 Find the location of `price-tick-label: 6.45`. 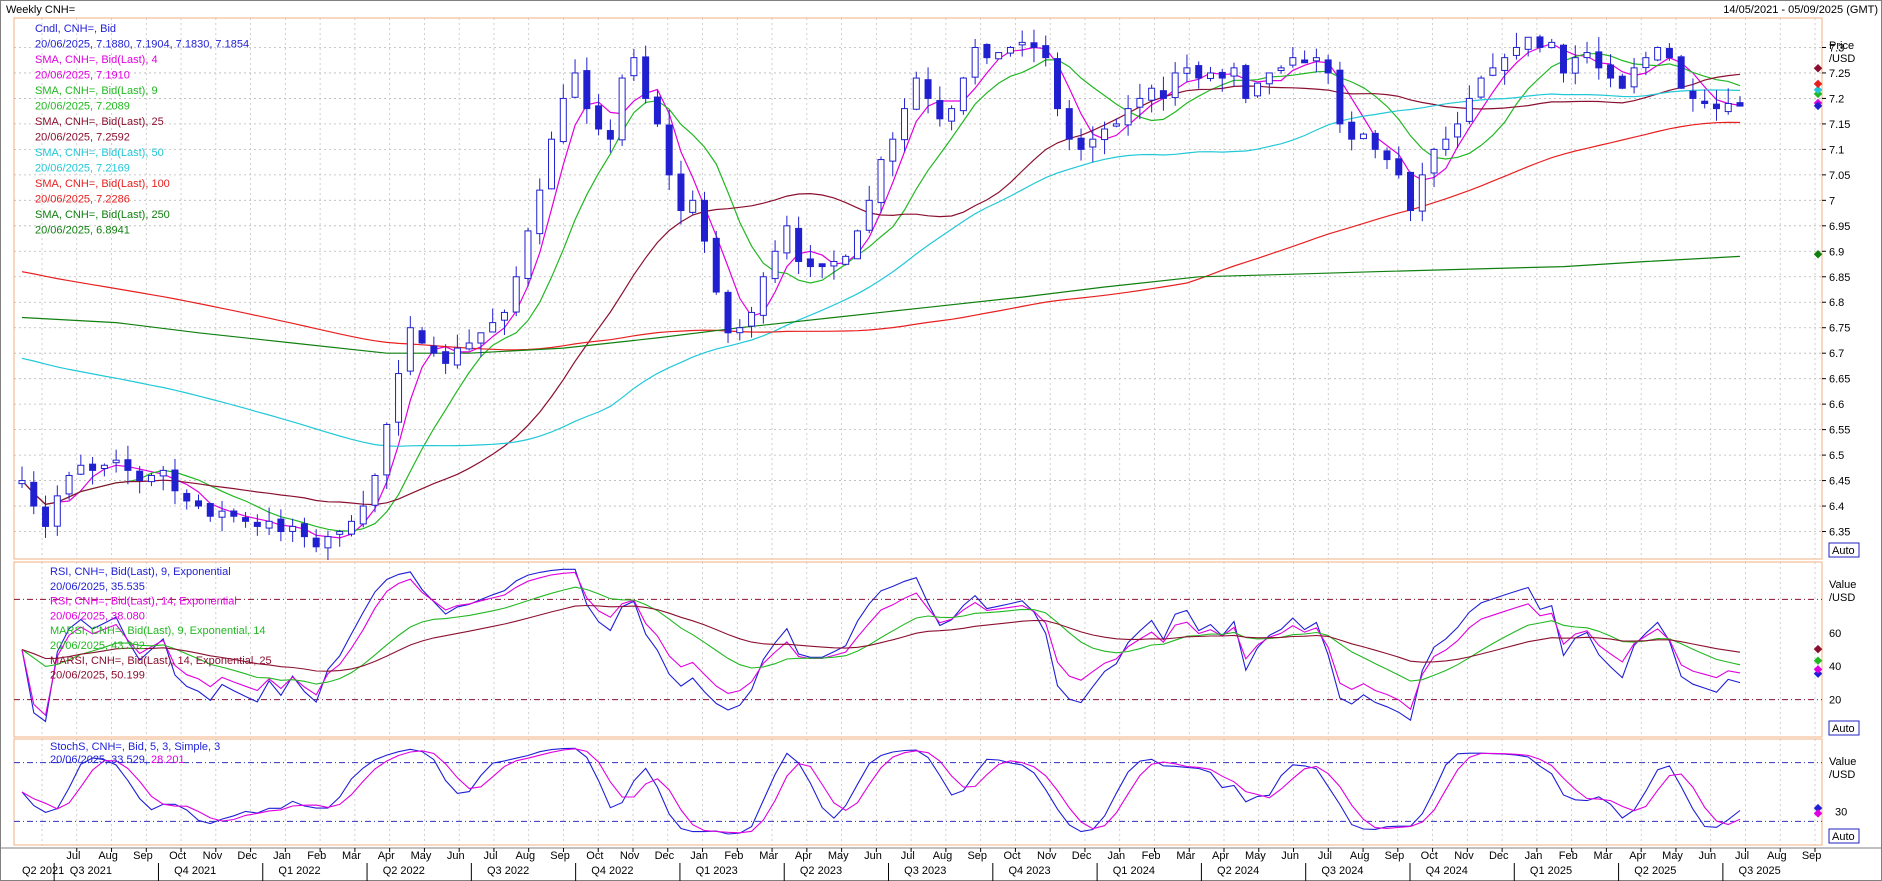

price-tick-label: 6.45 is located at coordinates (1839, 482).